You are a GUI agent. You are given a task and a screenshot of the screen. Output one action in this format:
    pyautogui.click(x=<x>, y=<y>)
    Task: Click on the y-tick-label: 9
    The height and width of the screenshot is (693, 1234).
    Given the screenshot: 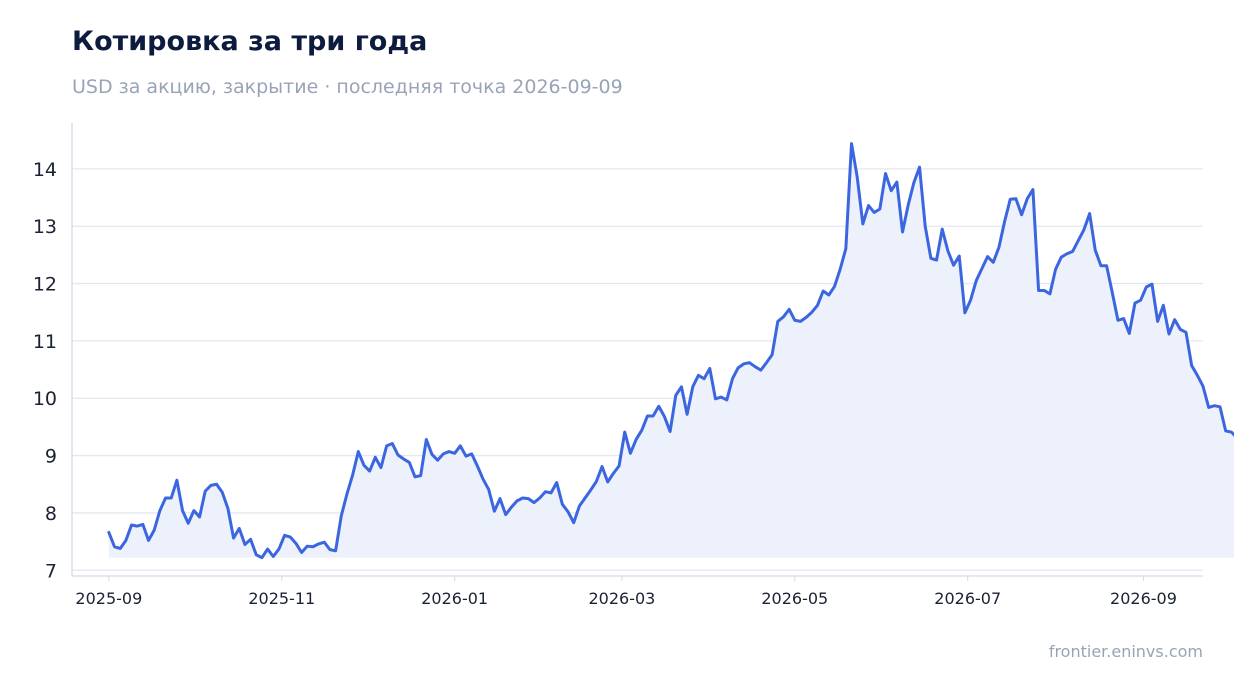 What is the action you would take?
    pyautogui.click(x=51, y=457)
    